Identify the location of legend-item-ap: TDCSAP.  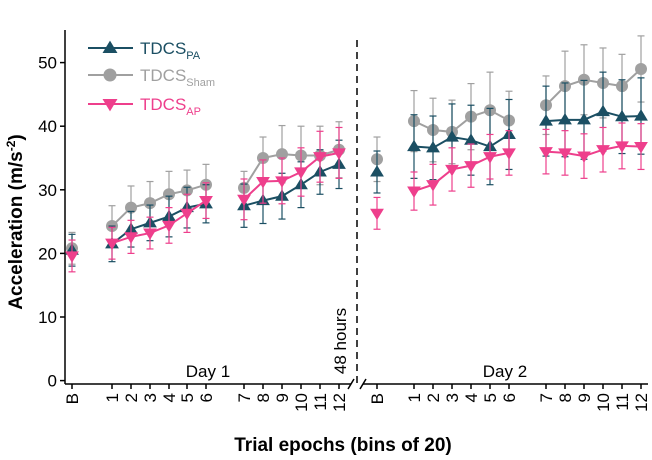
(144, 106).